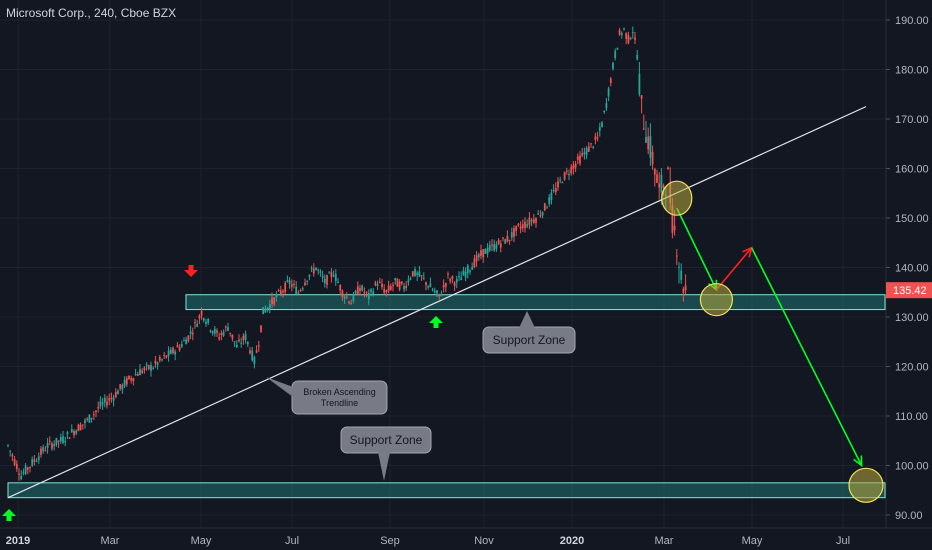 Image resolution: width=932 pixels, height=550 pixels. I want to click on buy-arrow-icon, so click(436, 322).